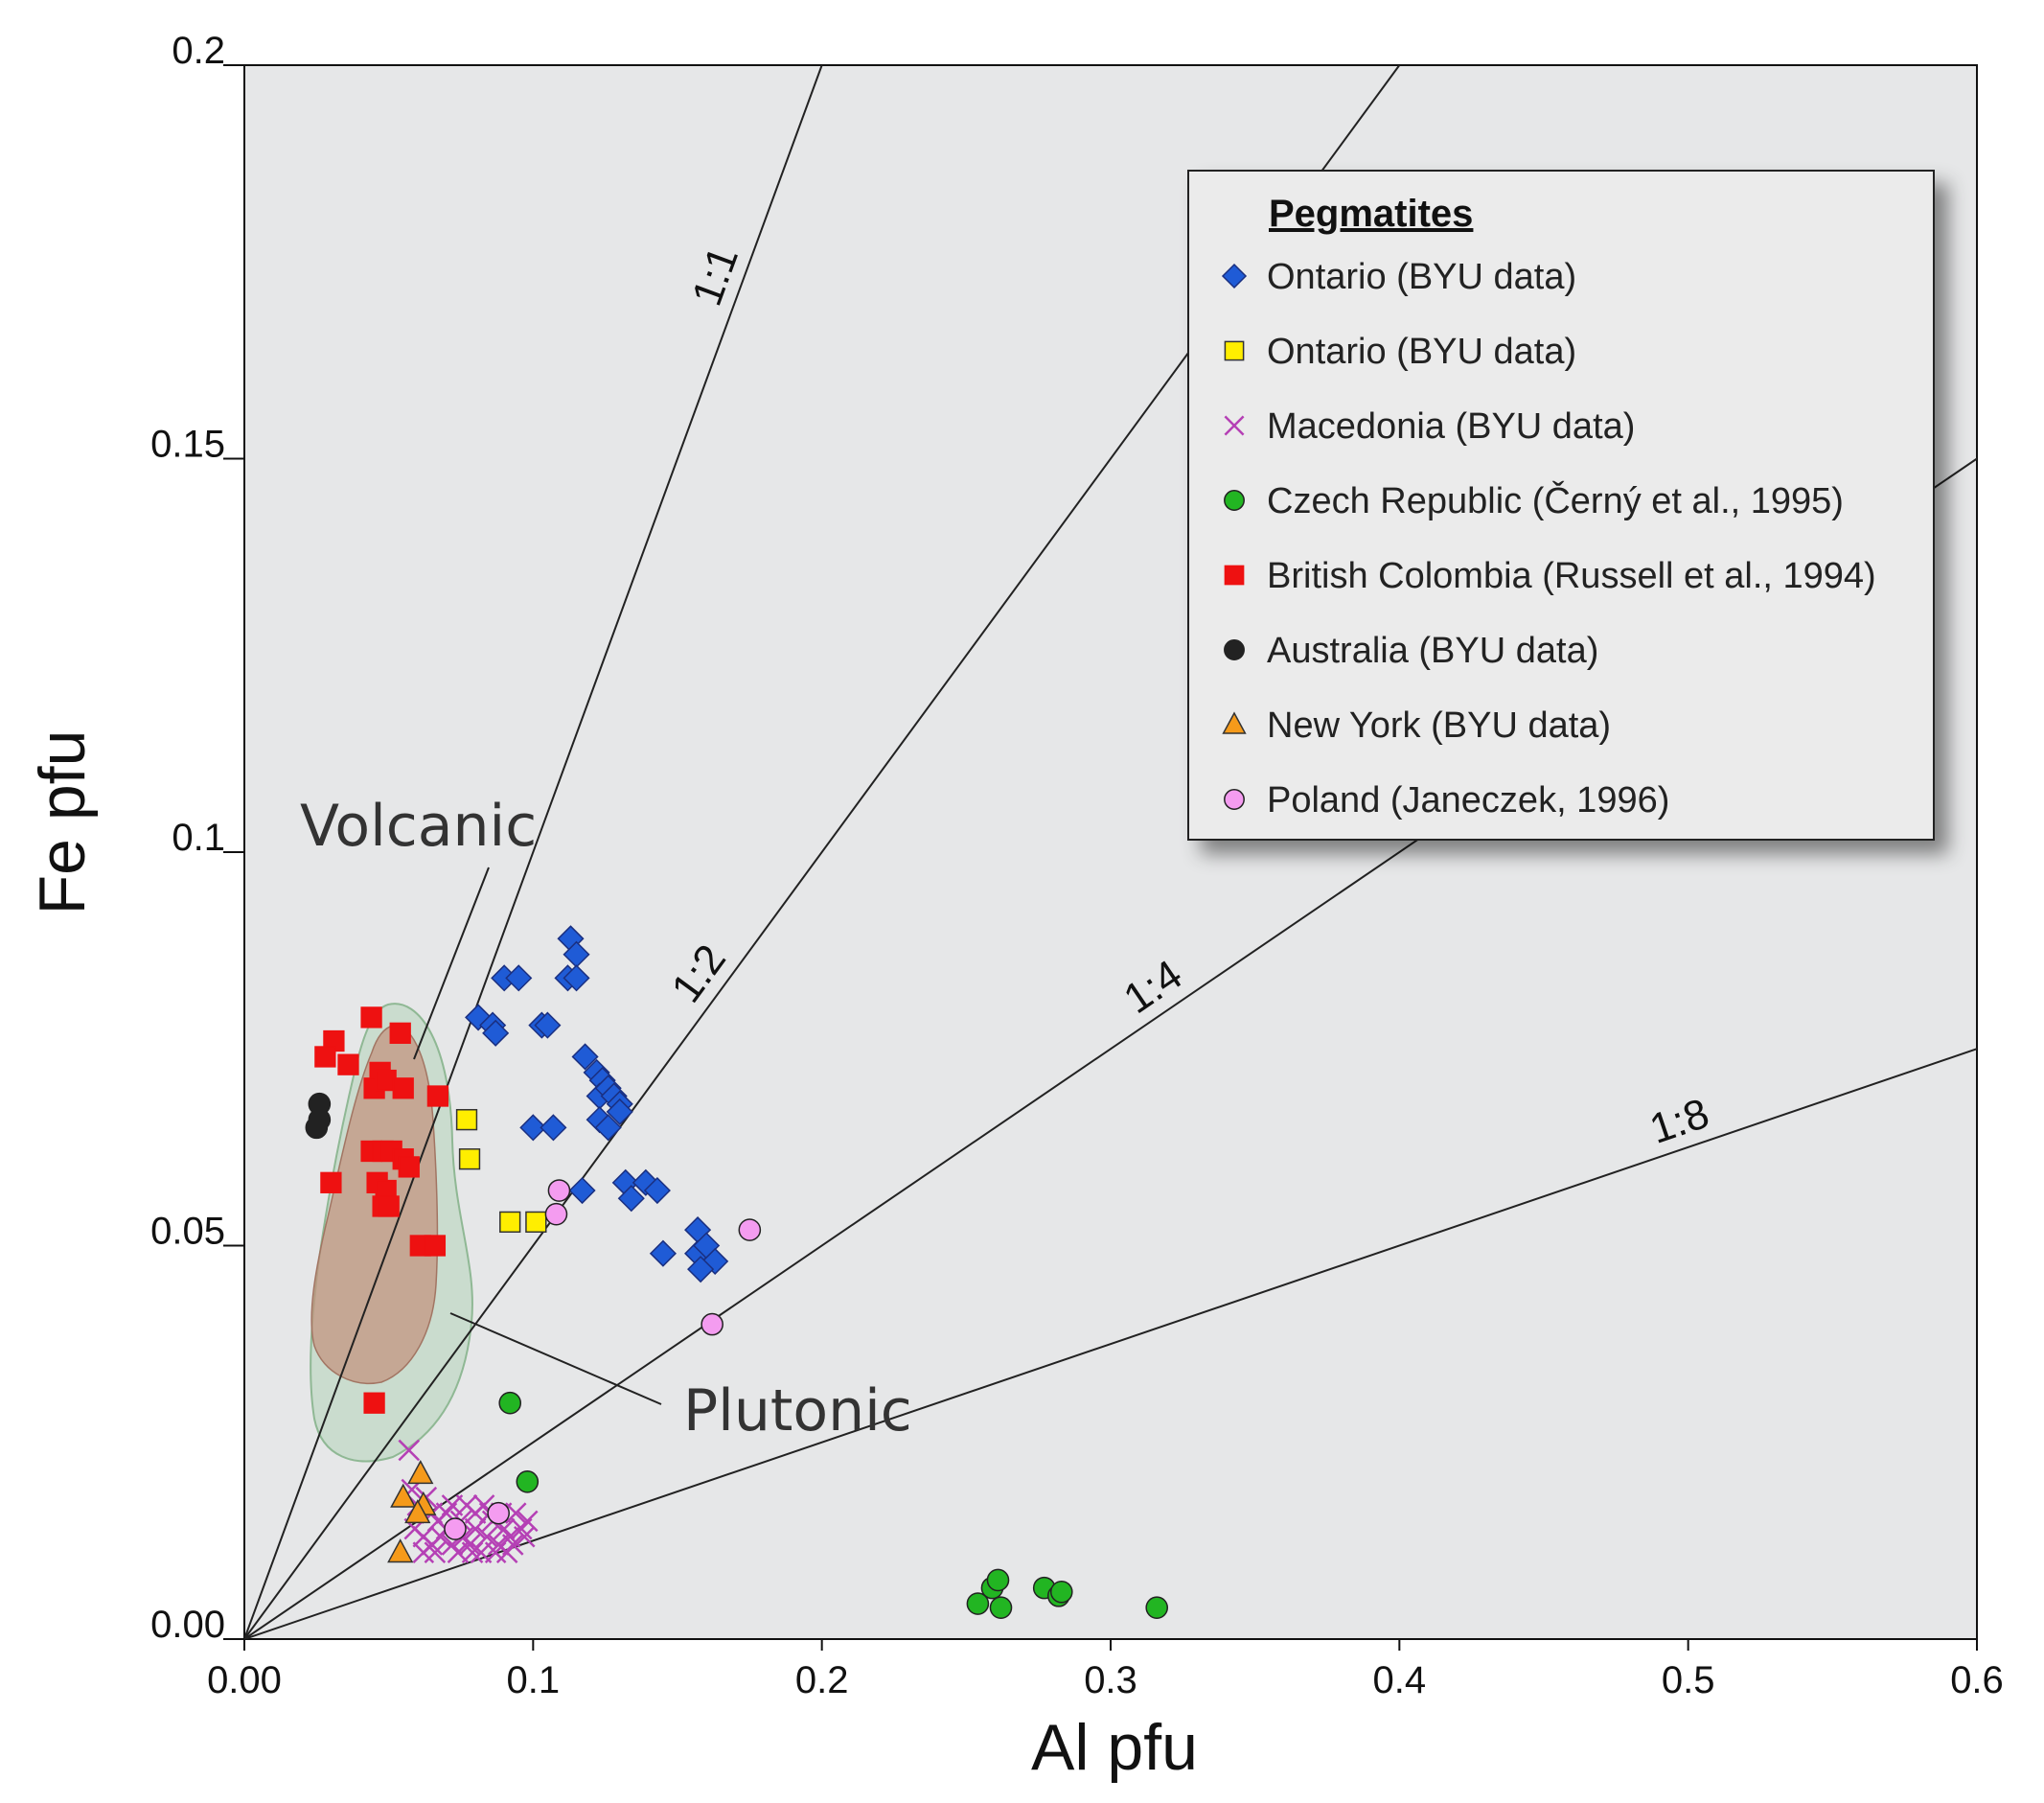  Describe the element at coordinates (822, 1680) in the screenshot. I see `x-tick-label: 0.2` at that location.